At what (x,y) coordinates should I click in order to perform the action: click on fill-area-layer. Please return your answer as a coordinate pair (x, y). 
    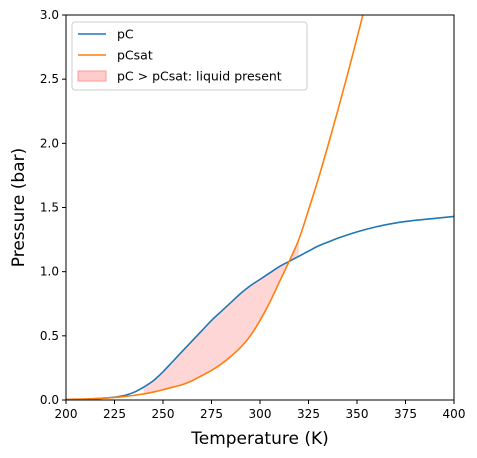
    Looking at the image, I should click on (221, 316).